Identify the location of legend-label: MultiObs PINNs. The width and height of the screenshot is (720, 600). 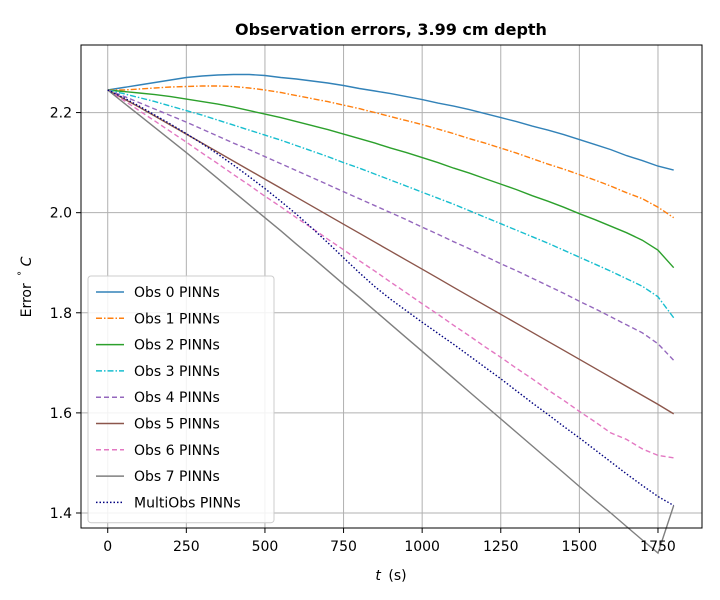
(187, 503).